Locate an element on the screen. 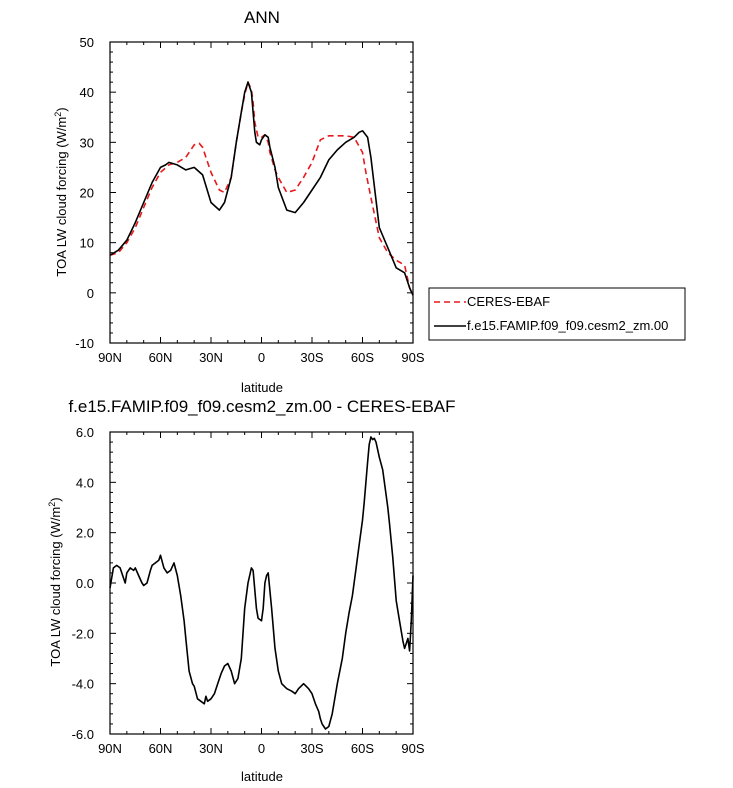 Image resolution: width=733 pixels, height=788 pixels. top-y-tick-label: 0 is located at coordinates (90, 293).